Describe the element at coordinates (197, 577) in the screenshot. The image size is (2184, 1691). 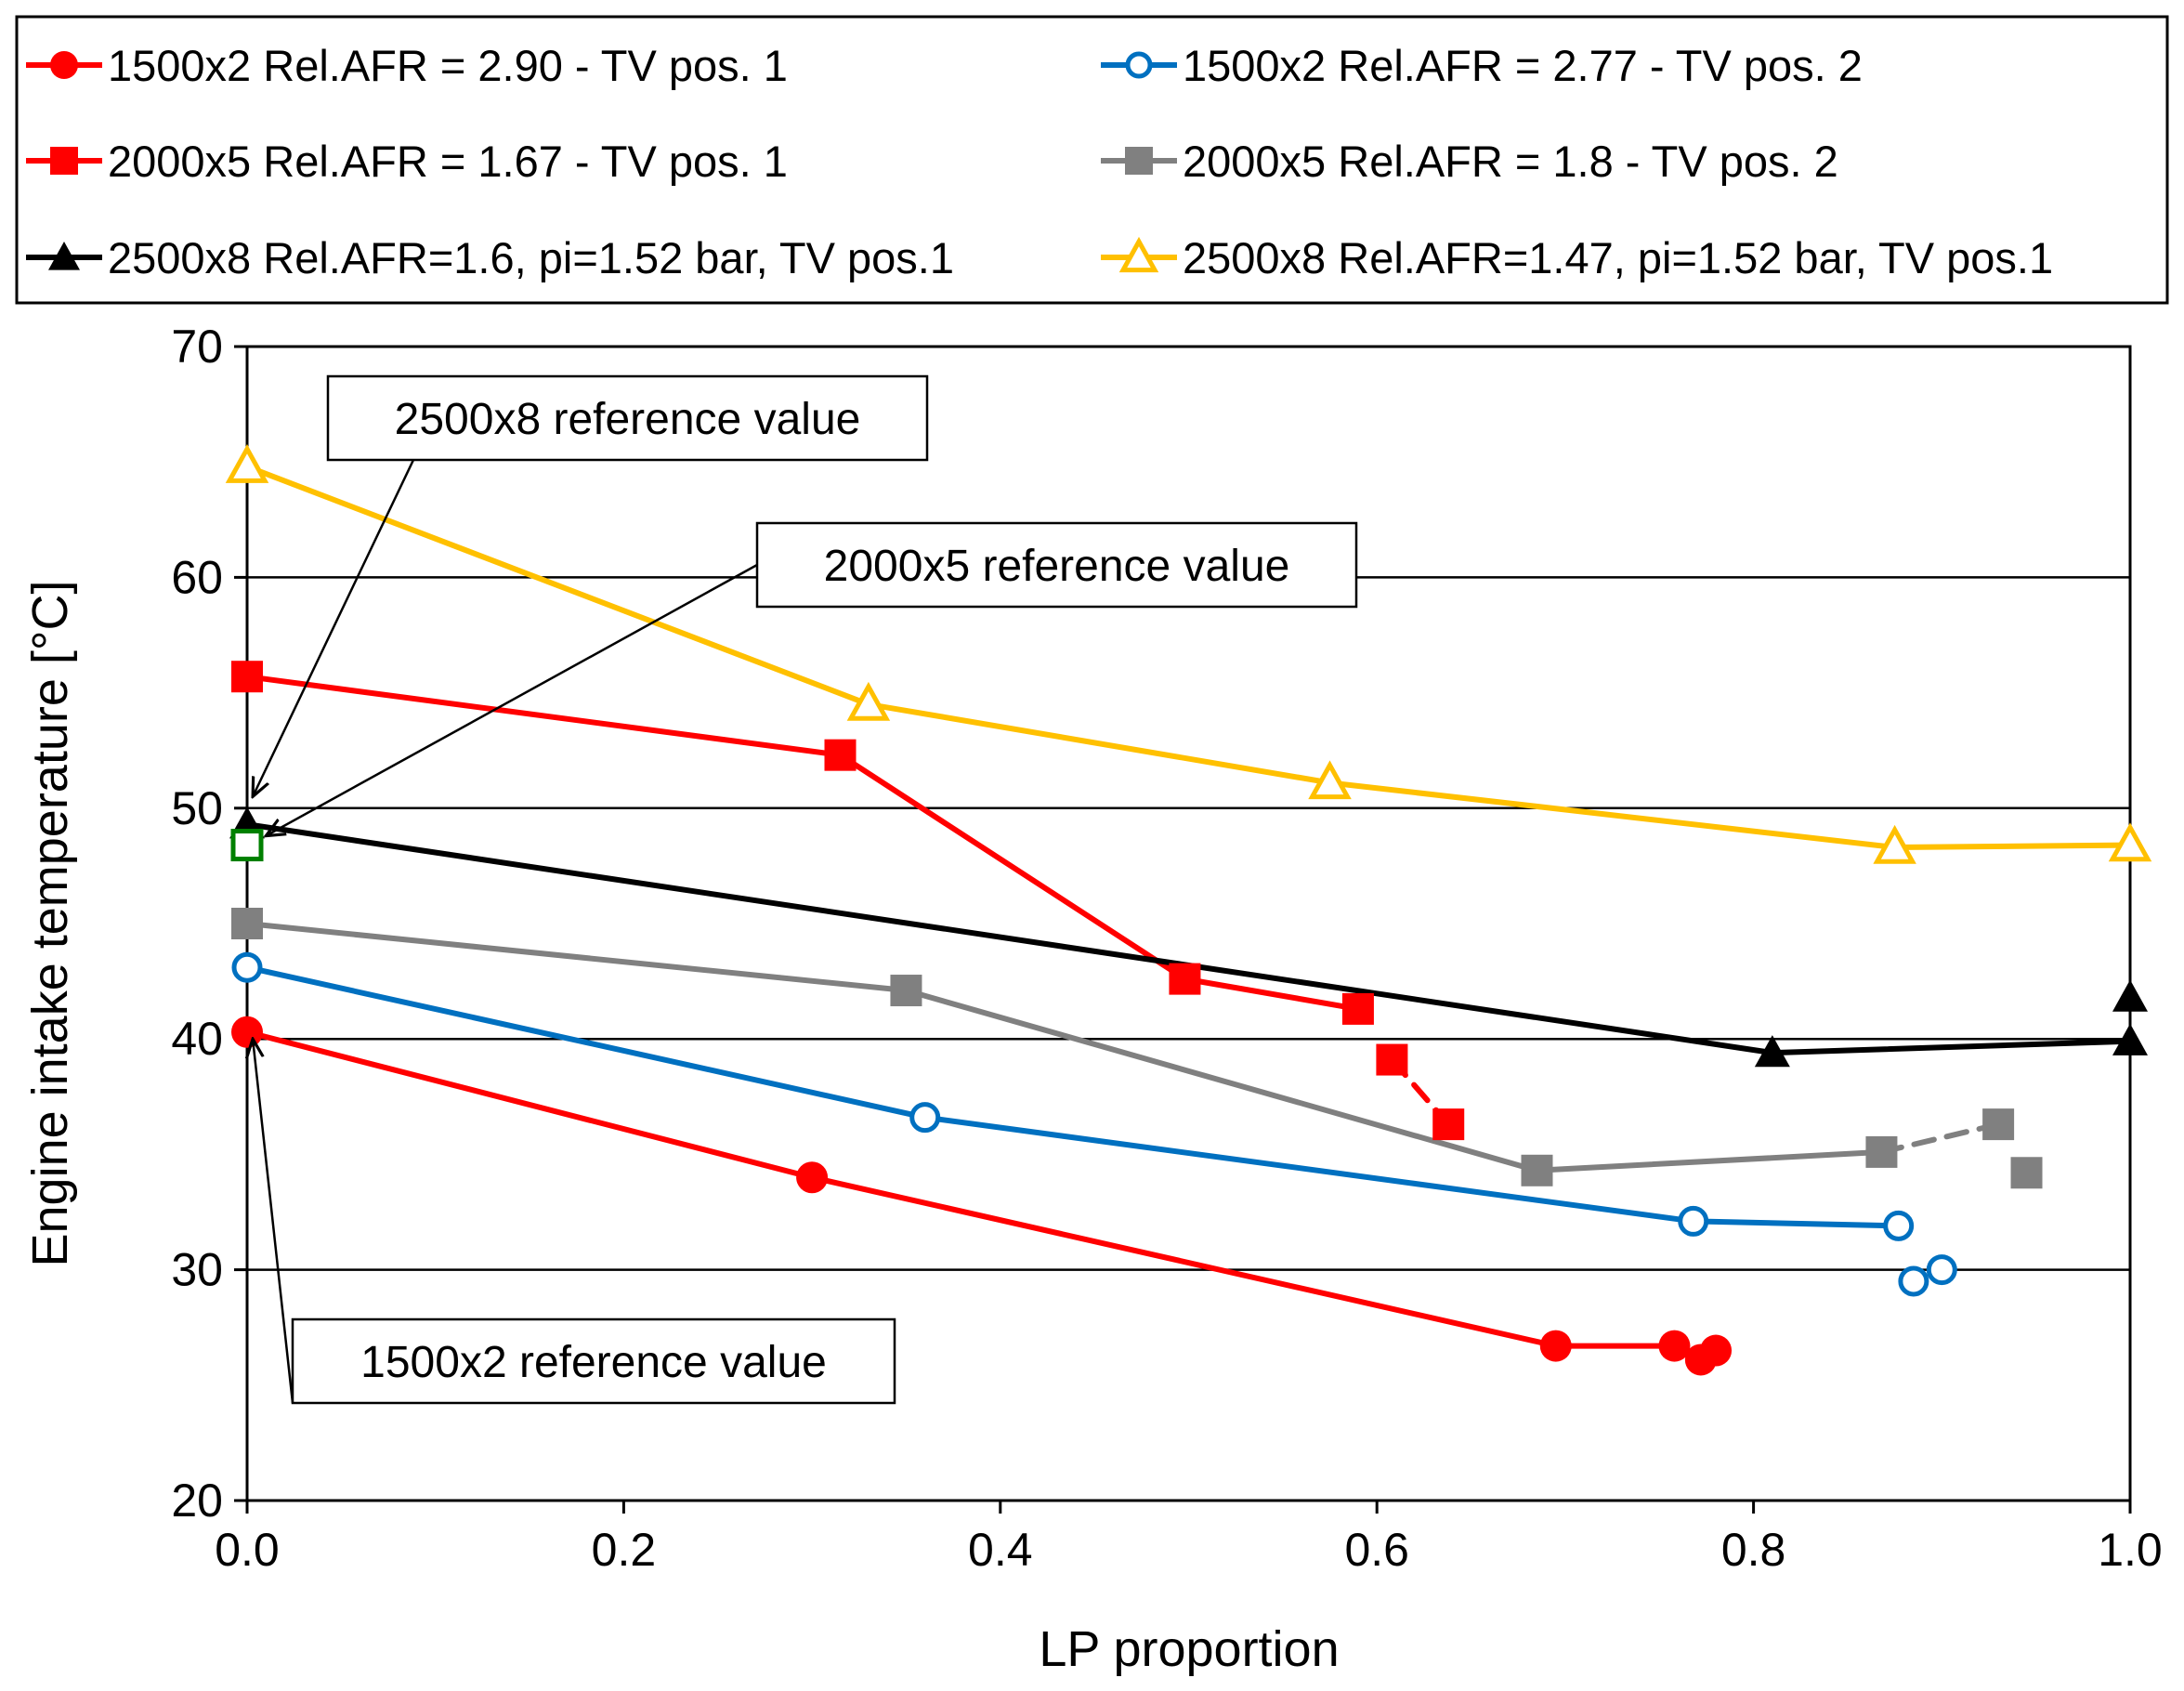
I see `y-tick-label: 60` at that location.